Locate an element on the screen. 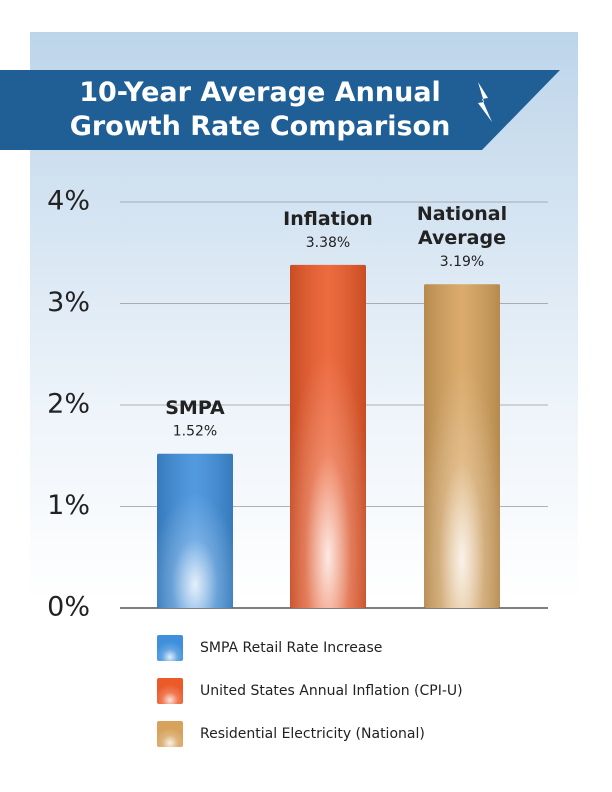 The width and height of the screenshot is (612, 792). value-label: 1.52% is located at coordinates (195, 432).